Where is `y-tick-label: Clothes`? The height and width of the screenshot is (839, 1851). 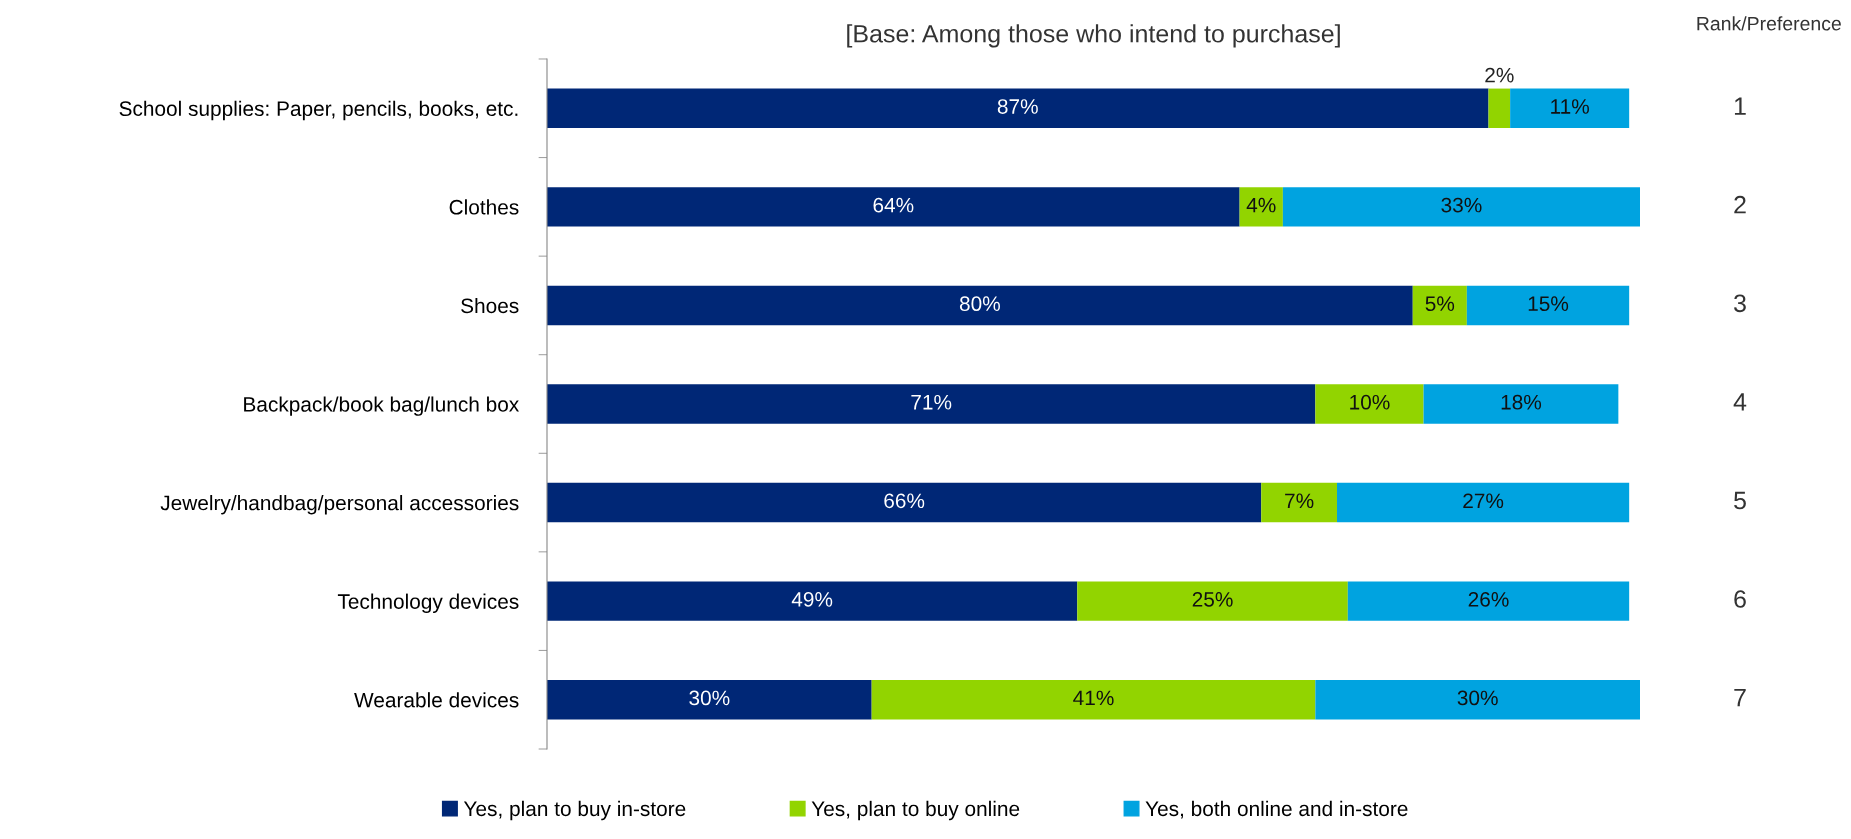 y-tick-label: Clothes is located at coordinates (484, 207).